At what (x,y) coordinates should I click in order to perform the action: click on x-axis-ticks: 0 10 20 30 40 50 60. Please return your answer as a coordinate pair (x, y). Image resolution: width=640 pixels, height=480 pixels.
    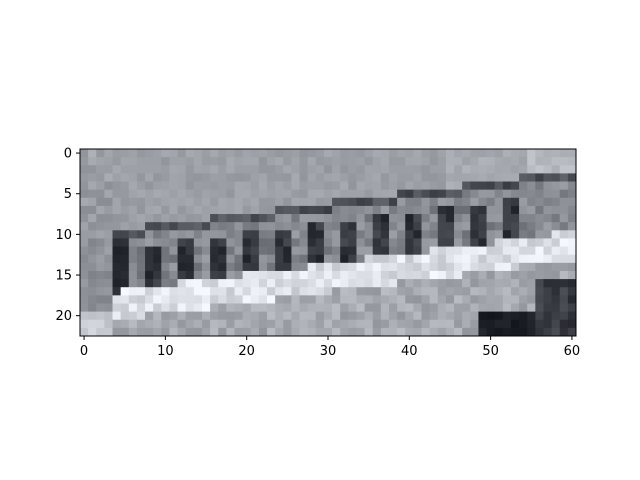
    Looking at the image, I should click on (330, 347).